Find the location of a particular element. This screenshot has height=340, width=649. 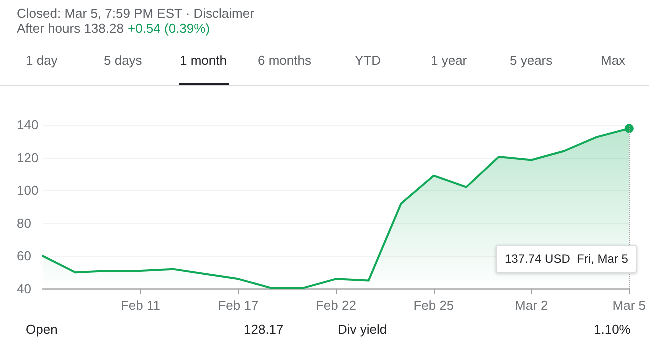

x-tick-label: Mar 2 is located at coordinates (531, 305).